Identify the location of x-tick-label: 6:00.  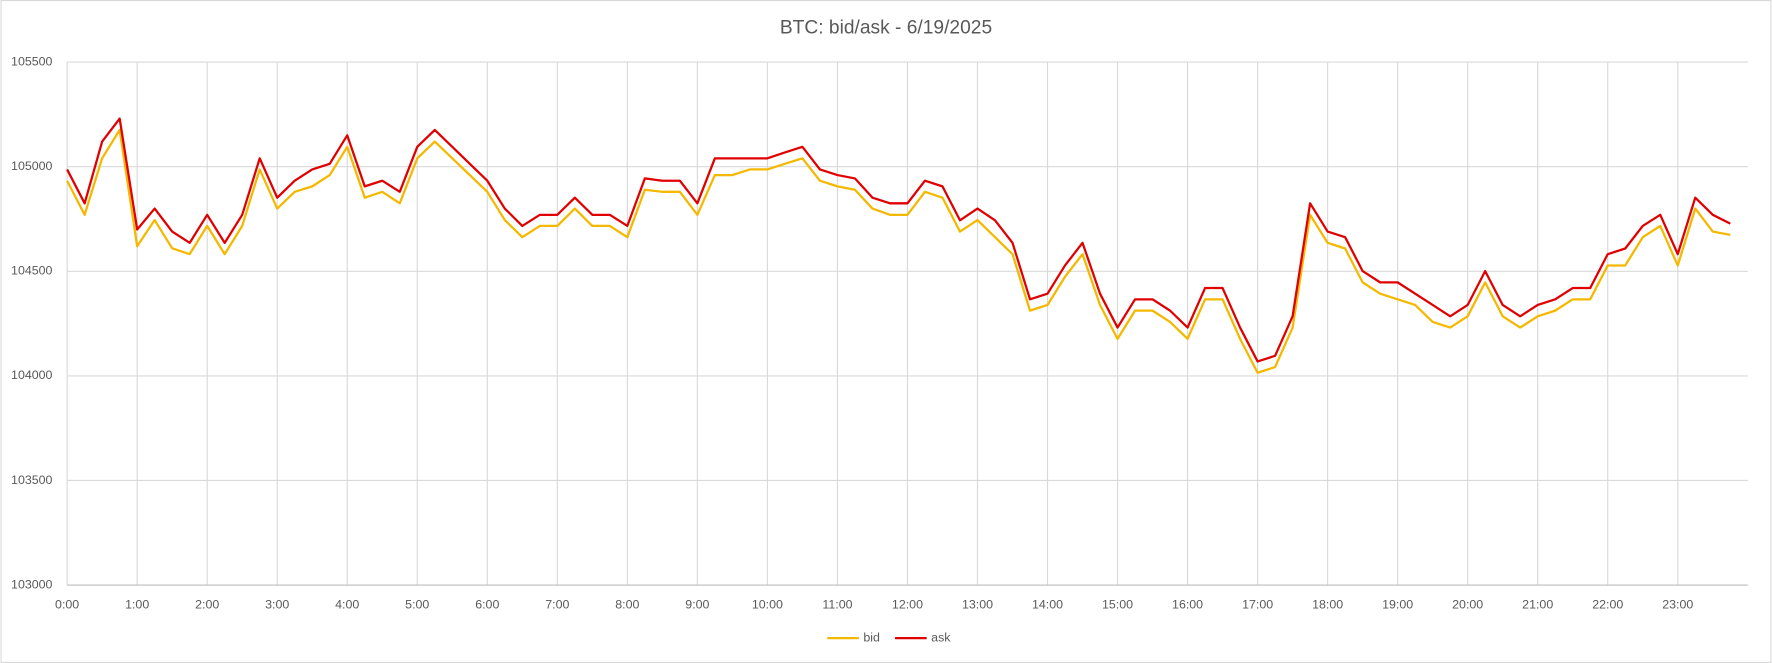
(487, 605).